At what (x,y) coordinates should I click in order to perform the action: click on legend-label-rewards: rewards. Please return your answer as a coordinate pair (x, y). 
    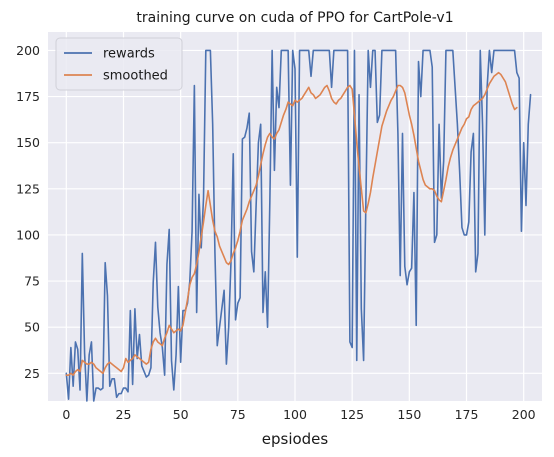
    Looking at the image, I should click on (129, 54).